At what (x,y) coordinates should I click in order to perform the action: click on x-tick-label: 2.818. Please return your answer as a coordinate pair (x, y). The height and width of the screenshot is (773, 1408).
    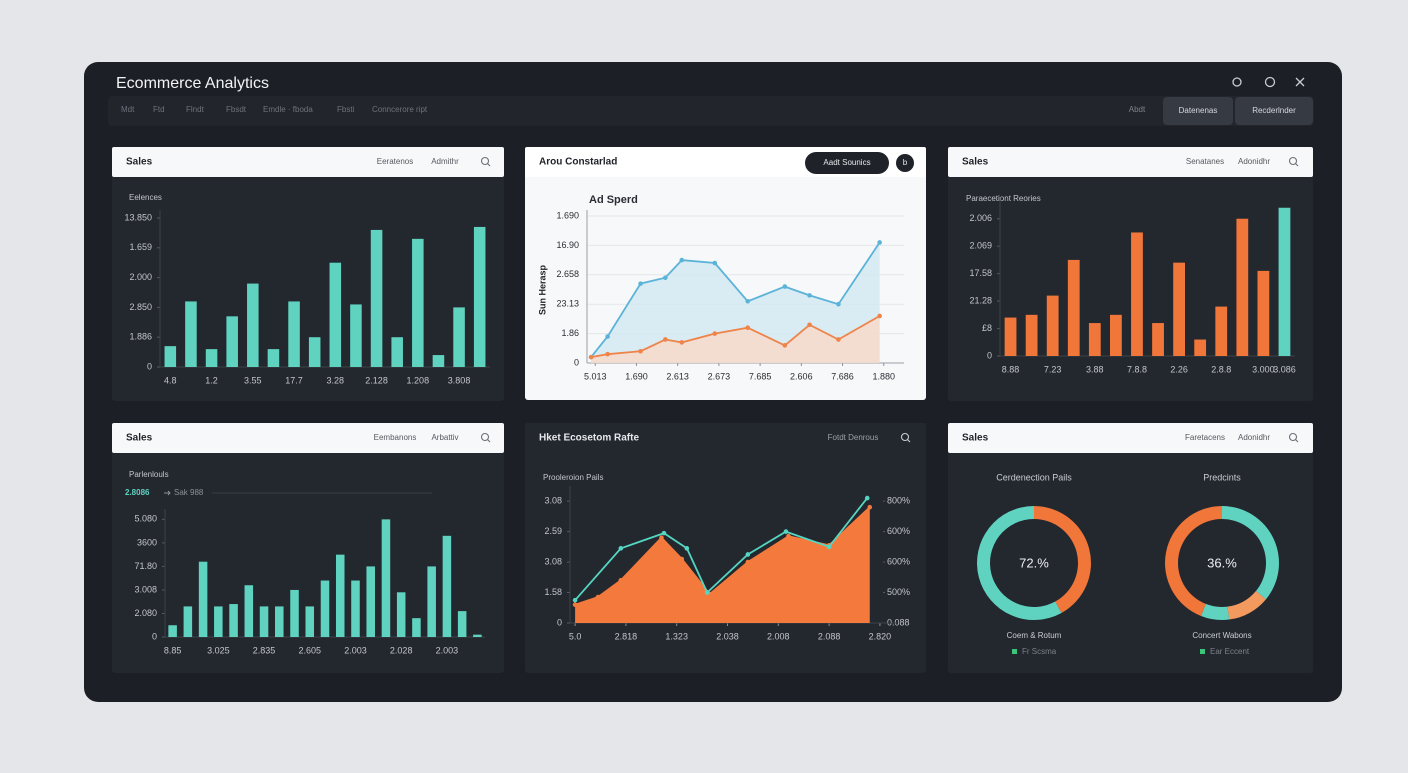
    Looking at the image, I should click on (626, 636).